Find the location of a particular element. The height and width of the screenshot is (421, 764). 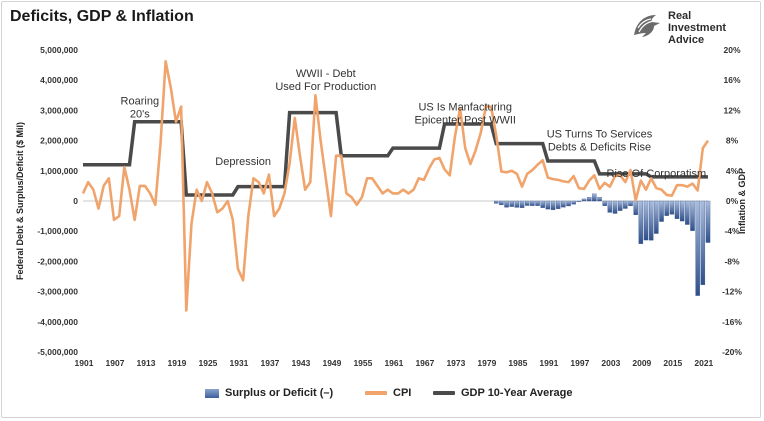

logo-text: Real Investment Advice is located at coordinates (697, 28).